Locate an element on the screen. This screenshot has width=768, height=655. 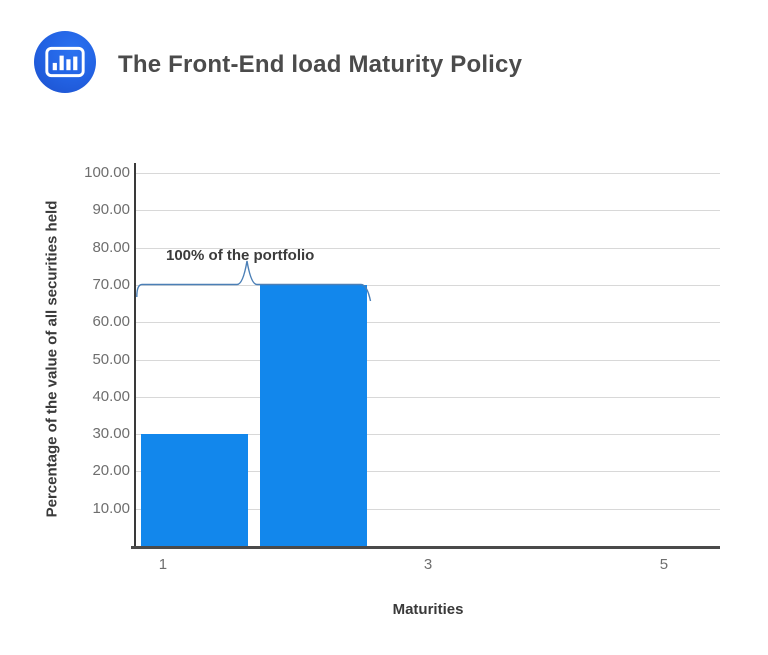
y-tick-label: 70.00 is located at coordinates (111, 284).